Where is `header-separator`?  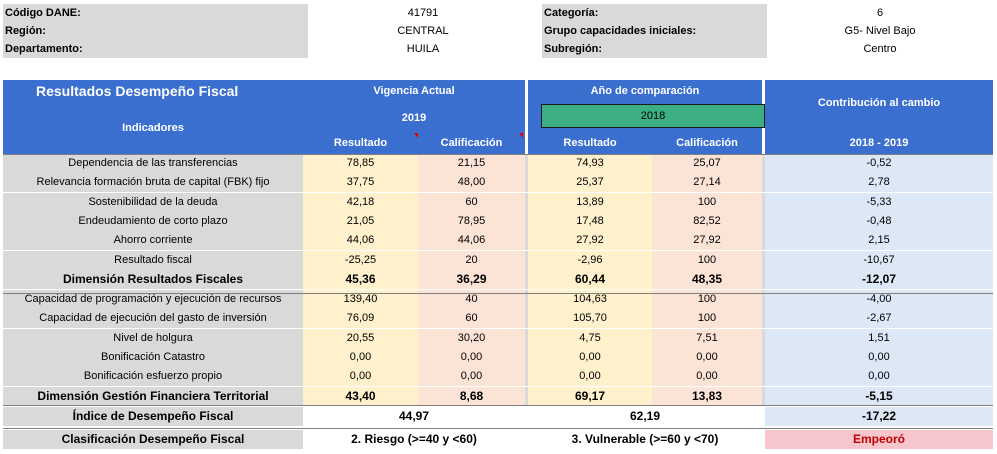 header-separator is located at coordinates (526, 117).